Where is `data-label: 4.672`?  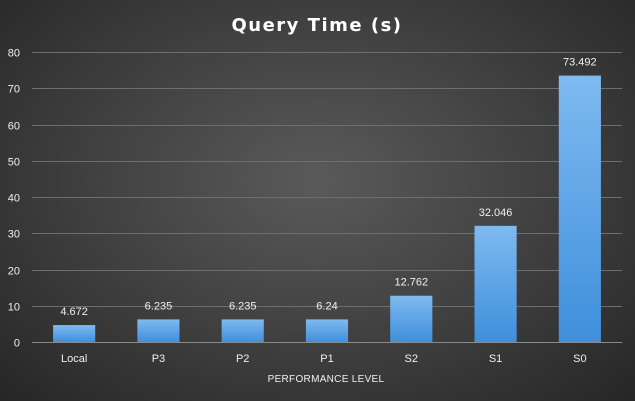 data-label: 4.672 is located at coordinates (74, 312).